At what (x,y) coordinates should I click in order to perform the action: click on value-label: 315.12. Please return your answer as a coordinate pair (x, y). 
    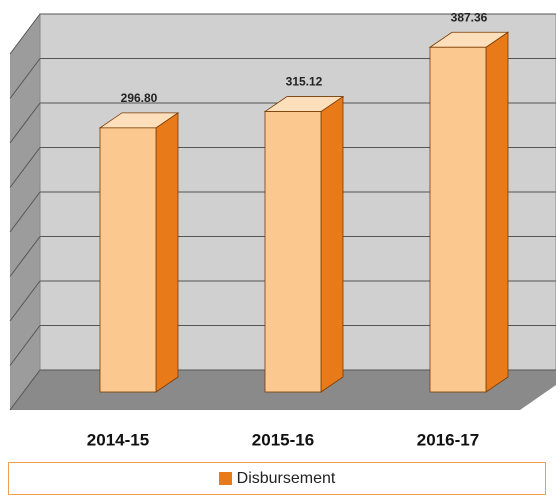
    Looking at the image, I should click on (304, 82).